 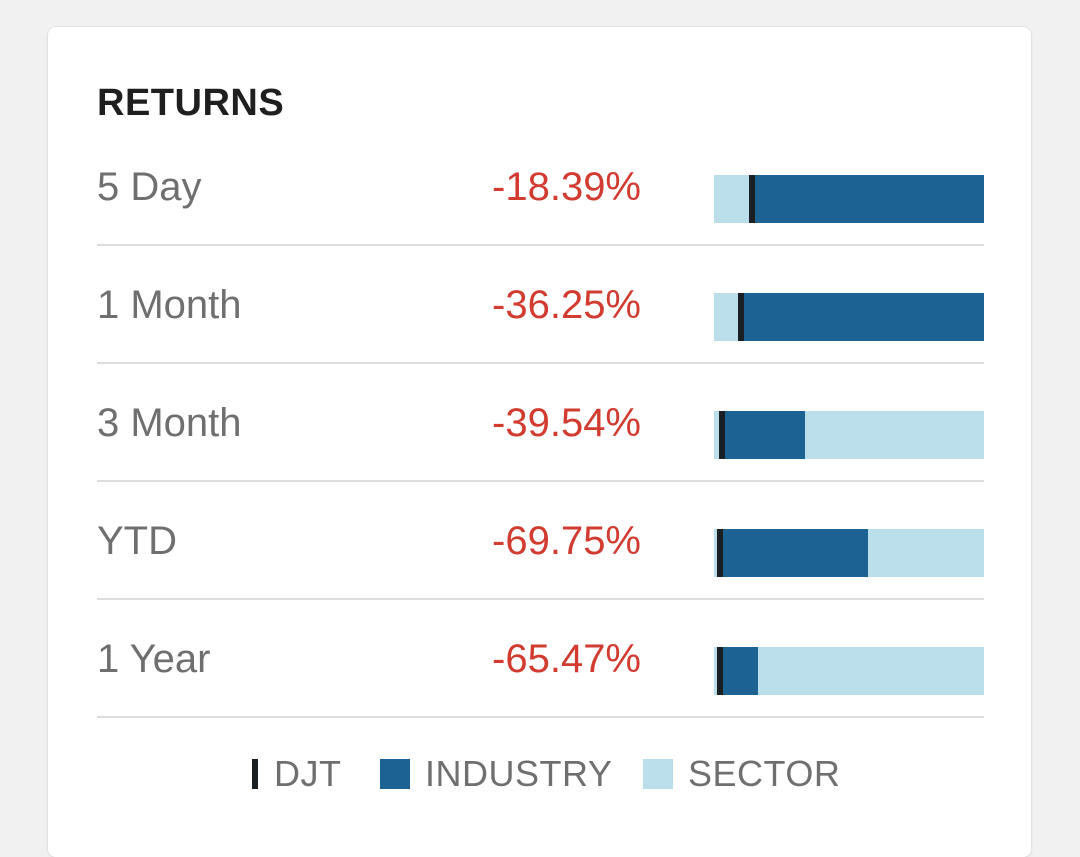 What do you see at coordinates (519, 773) in the screenshot?
I see `legend-industry-label: INDUSTRY` at bounding box center [519, 773].